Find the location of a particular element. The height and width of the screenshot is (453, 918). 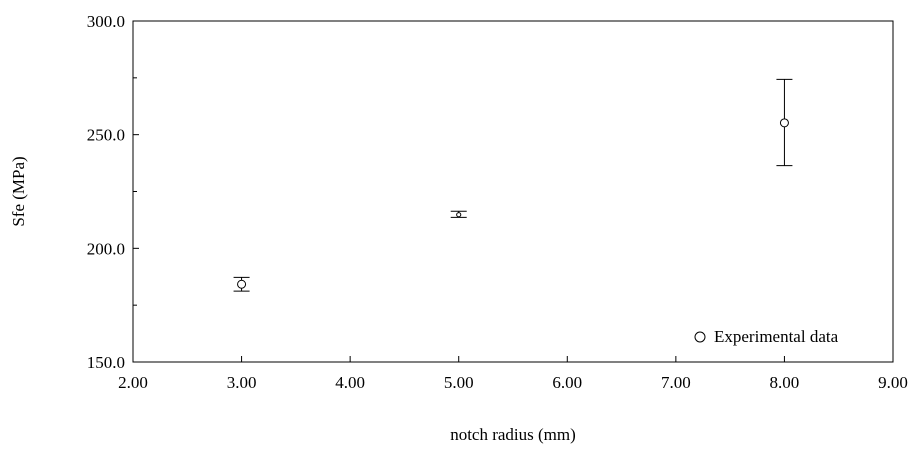

y-axis: 150.0 200.0 250.0 300.0 is located at coordinates (113, 192).